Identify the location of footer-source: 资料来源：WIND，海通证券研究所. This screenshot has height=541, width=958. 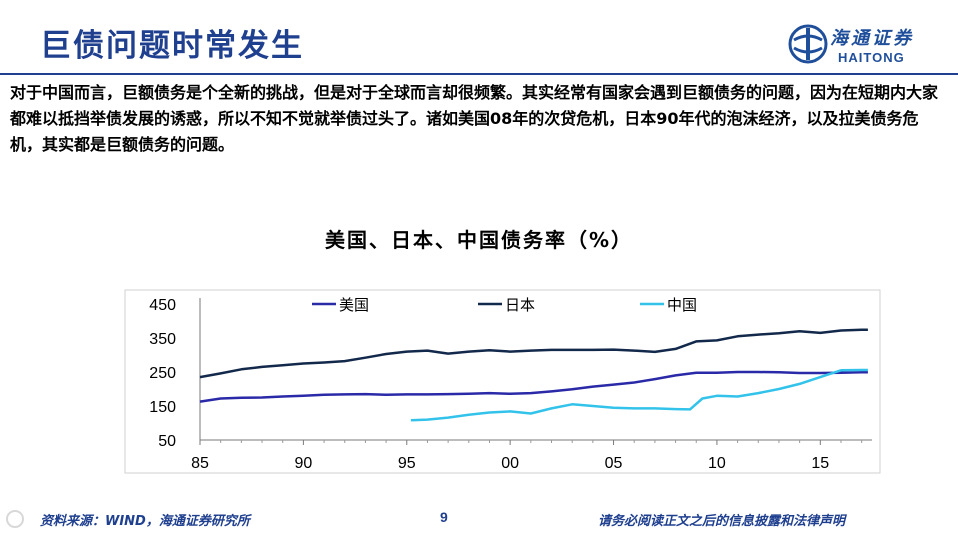
(145, 521).